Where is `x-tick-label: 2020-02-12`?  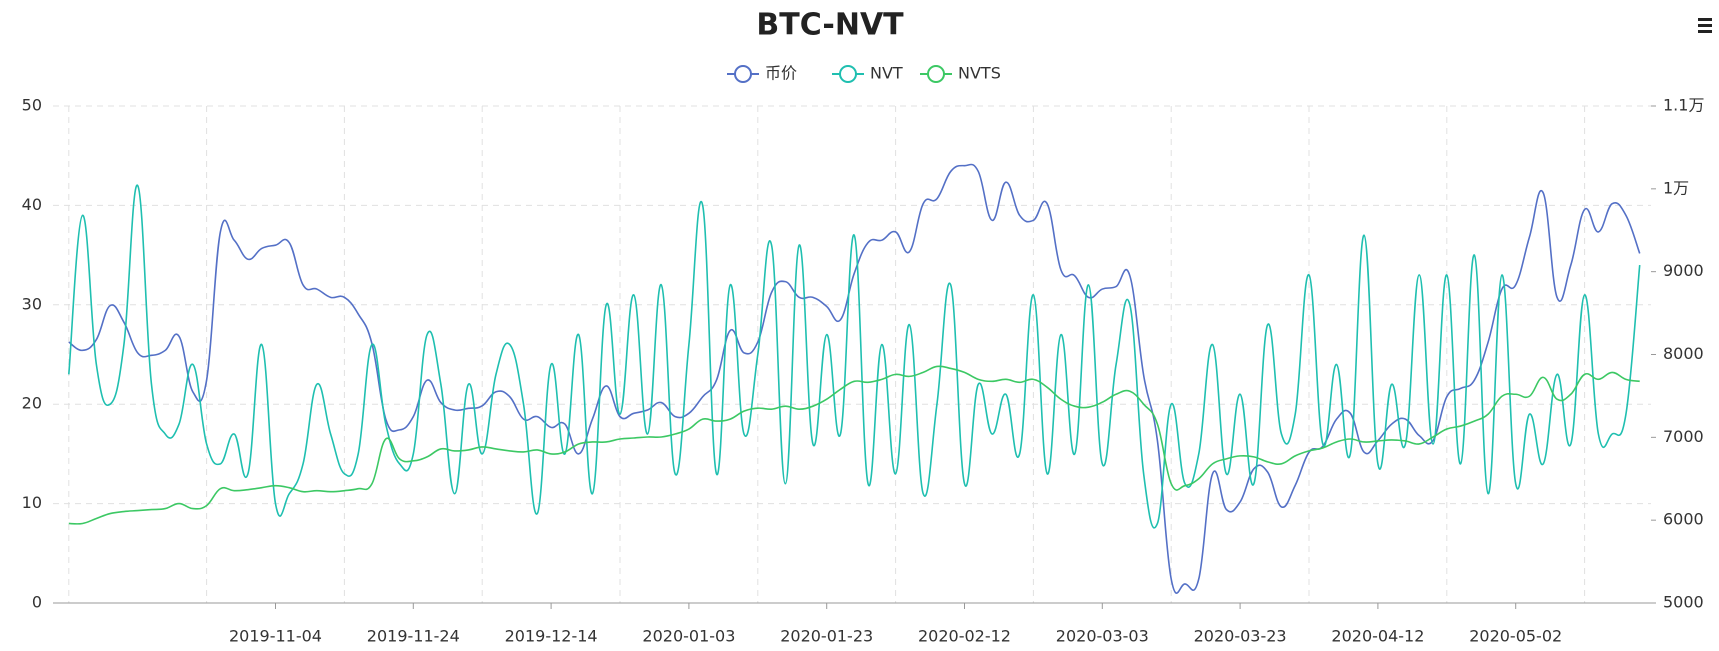
x-tick-label: 2020-02-12 is located at coordinates (964, 636).